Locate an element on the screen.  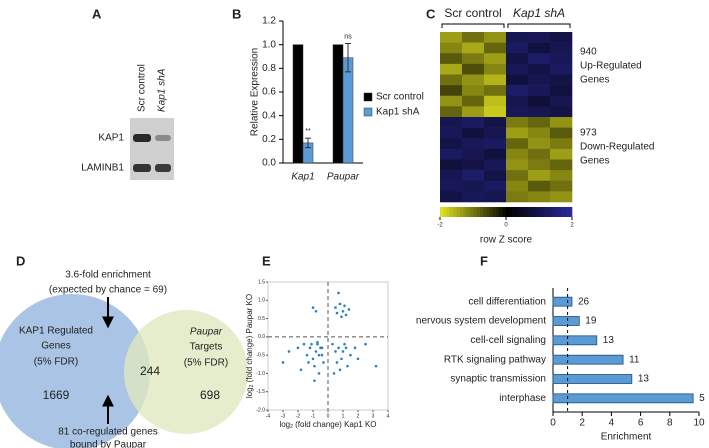
colorbar-label: row Z score is located at coordinates (506, 240).